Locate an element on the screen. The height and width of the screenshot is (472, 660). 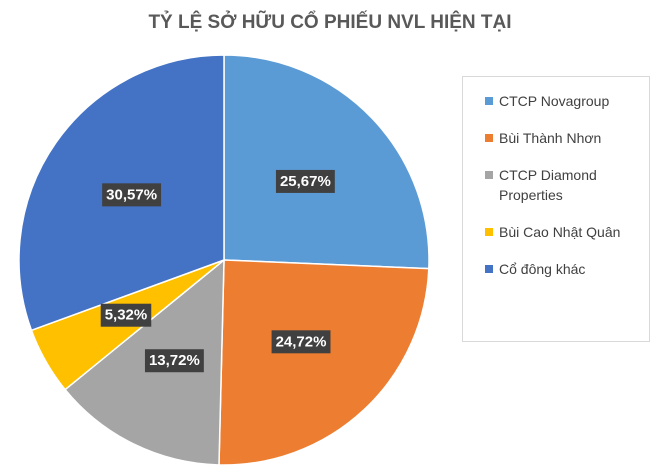
legend-label: Bùi Cao Nhật Quân is located at coordinates (560, 232).